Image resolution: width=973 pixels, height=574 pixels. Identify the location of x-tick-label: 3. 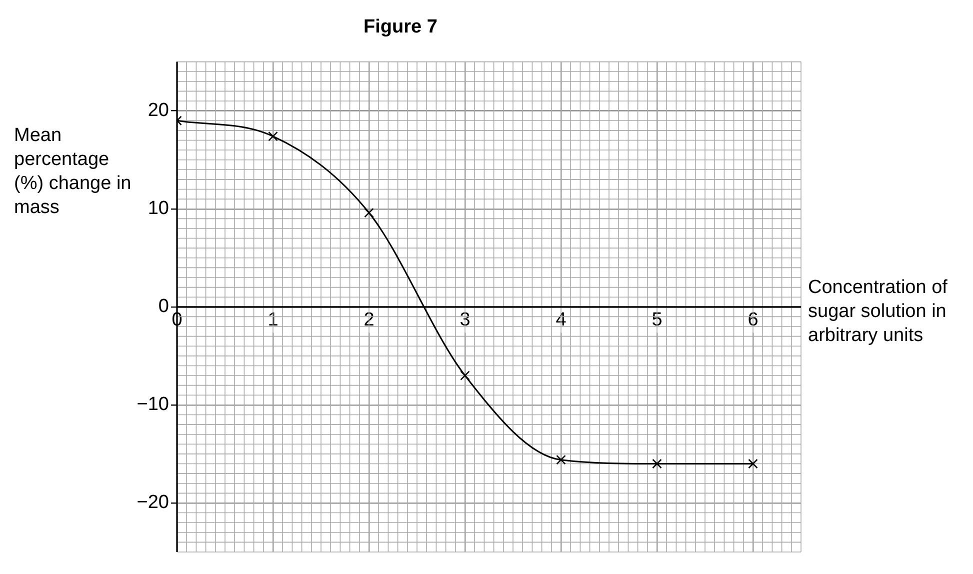
(465, 320).